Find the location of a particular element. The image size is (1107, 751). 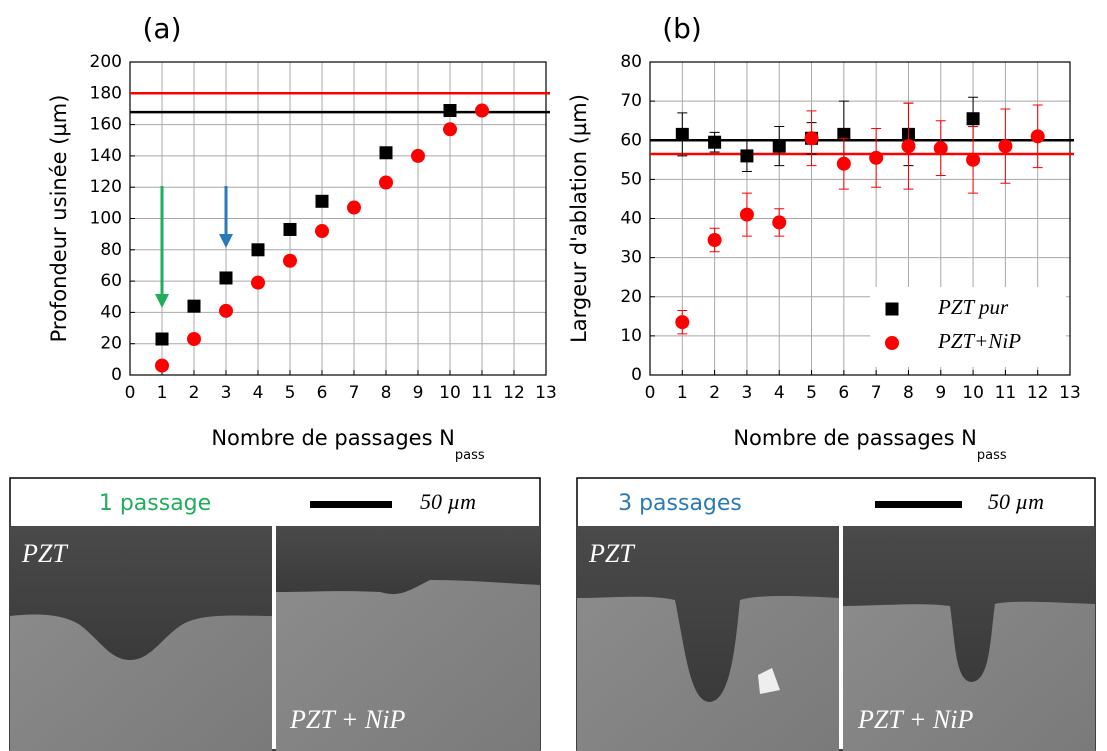

y-axis-label: Profondeur usinée (µm) is located at coordinates (59, 219).